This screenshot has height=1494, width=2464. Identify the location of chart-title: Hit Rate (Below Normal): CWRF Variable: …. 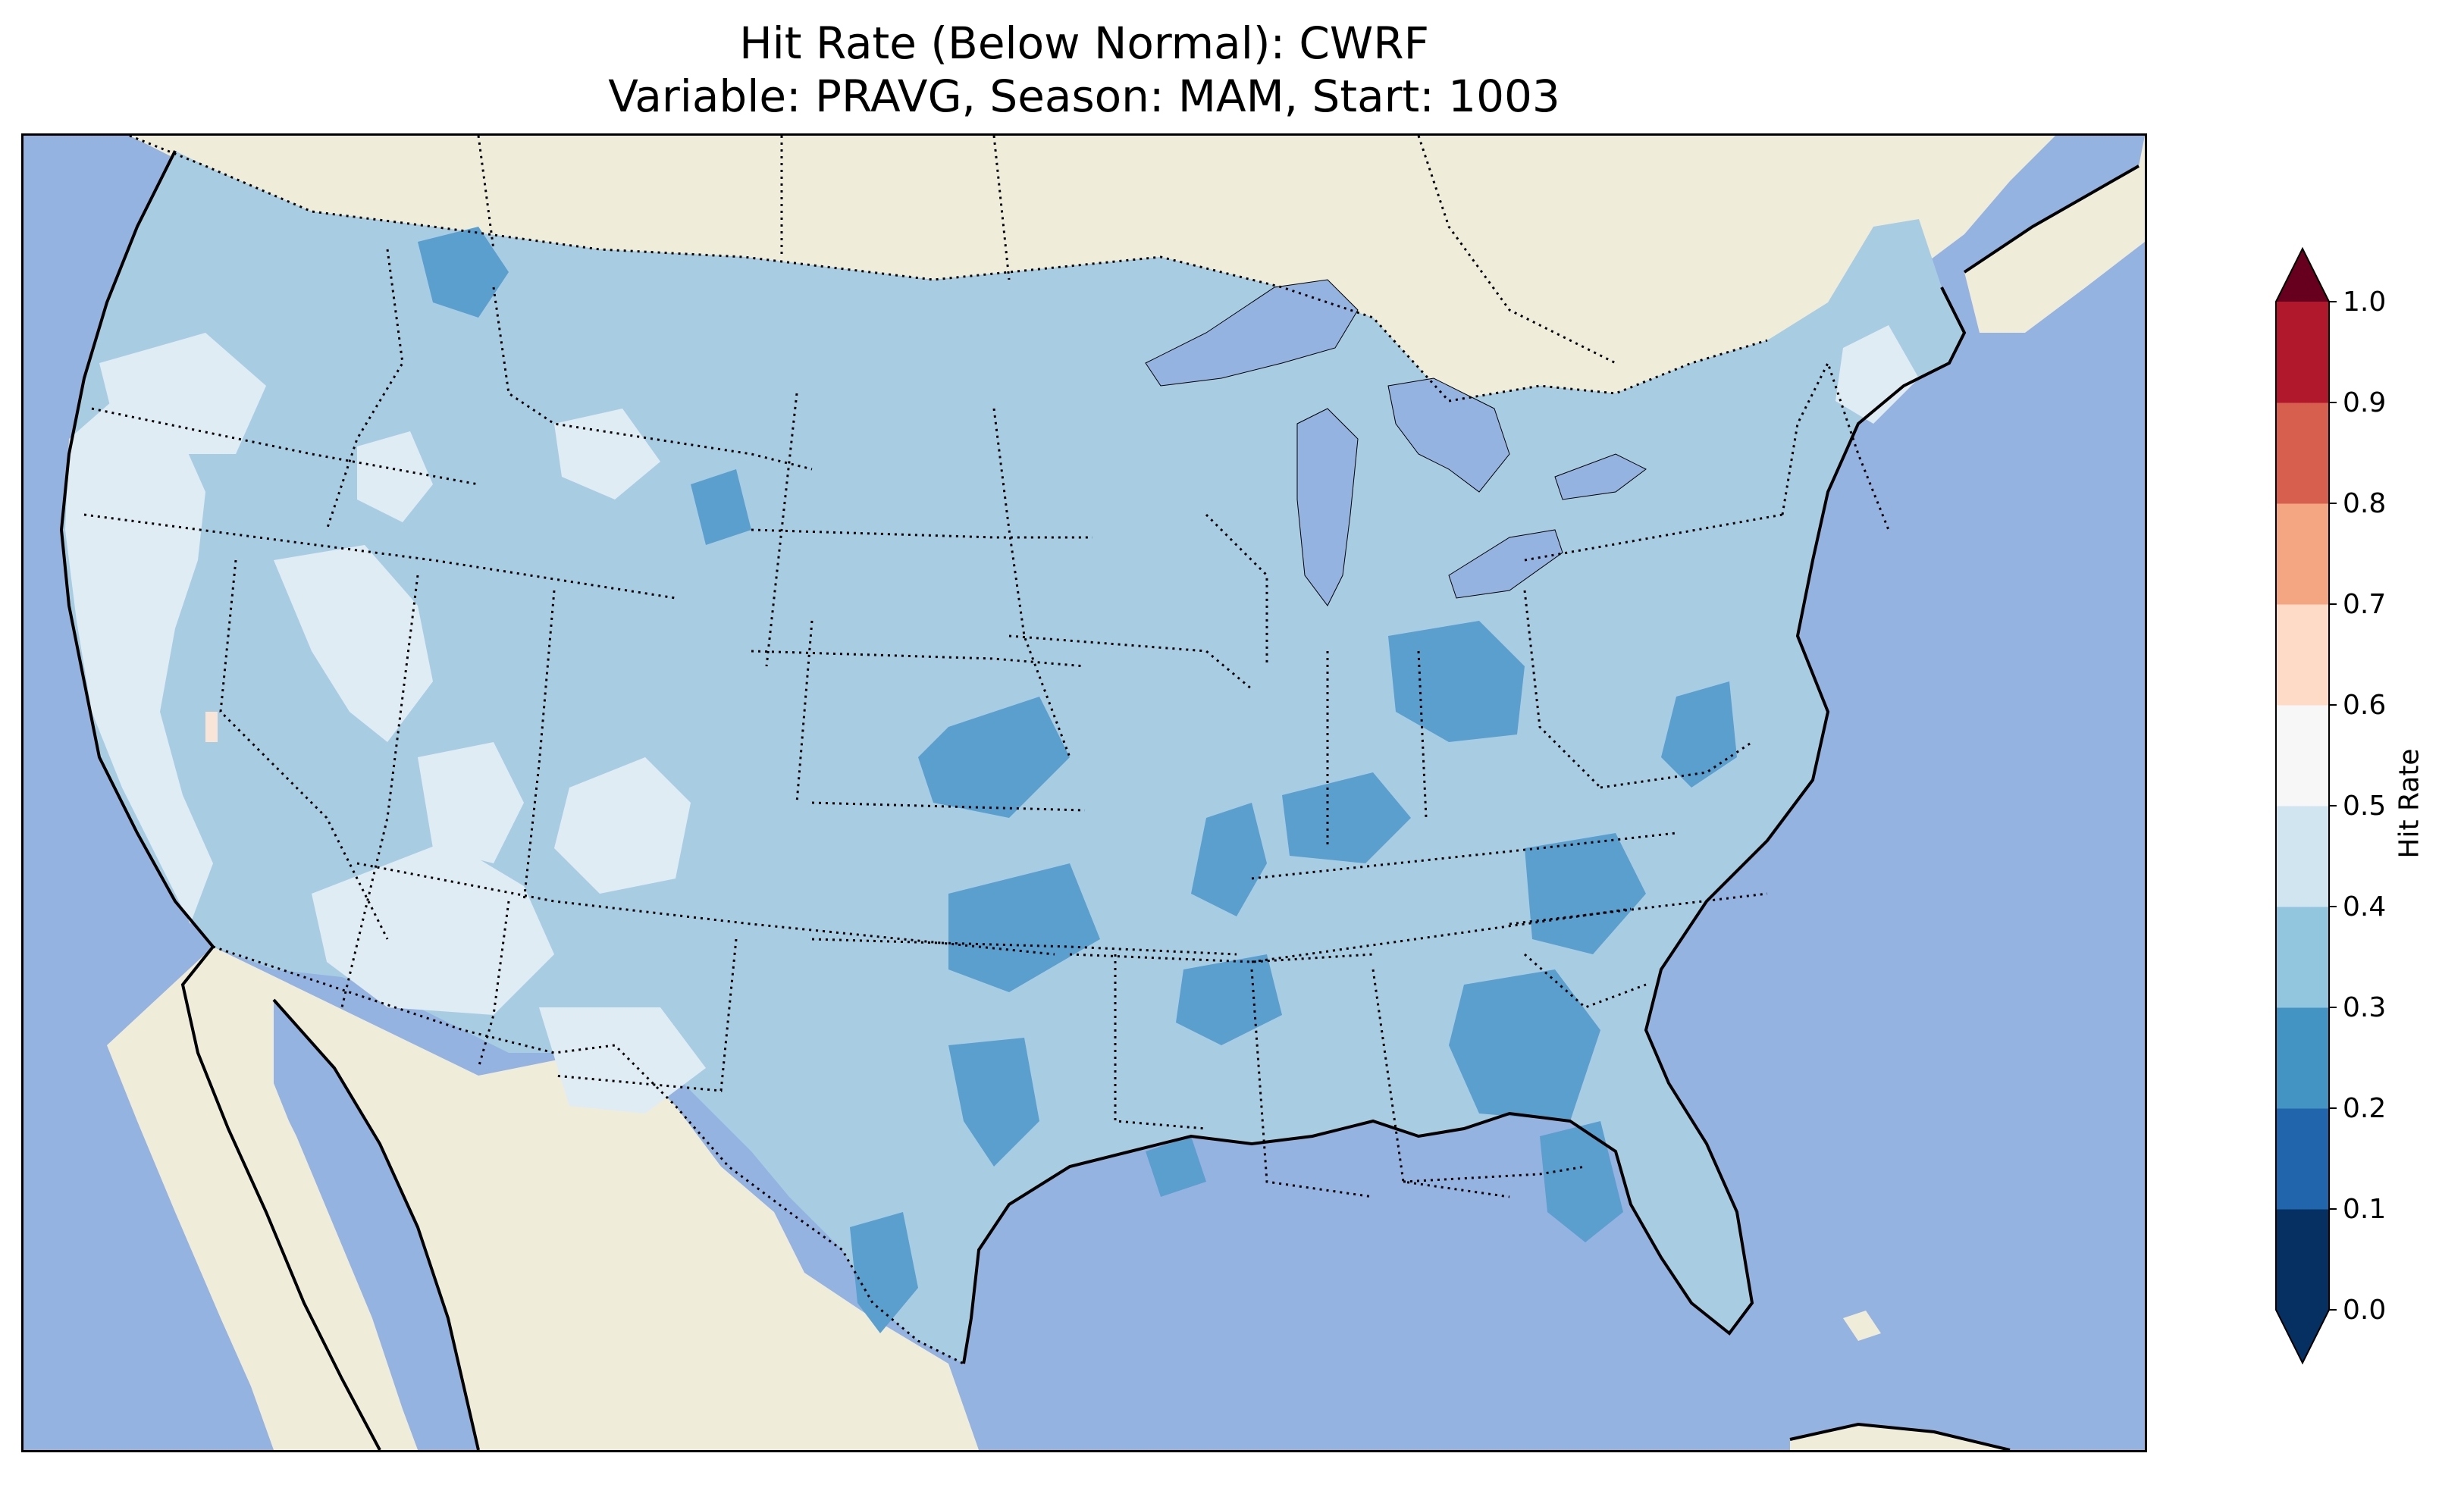
(1084, 70).